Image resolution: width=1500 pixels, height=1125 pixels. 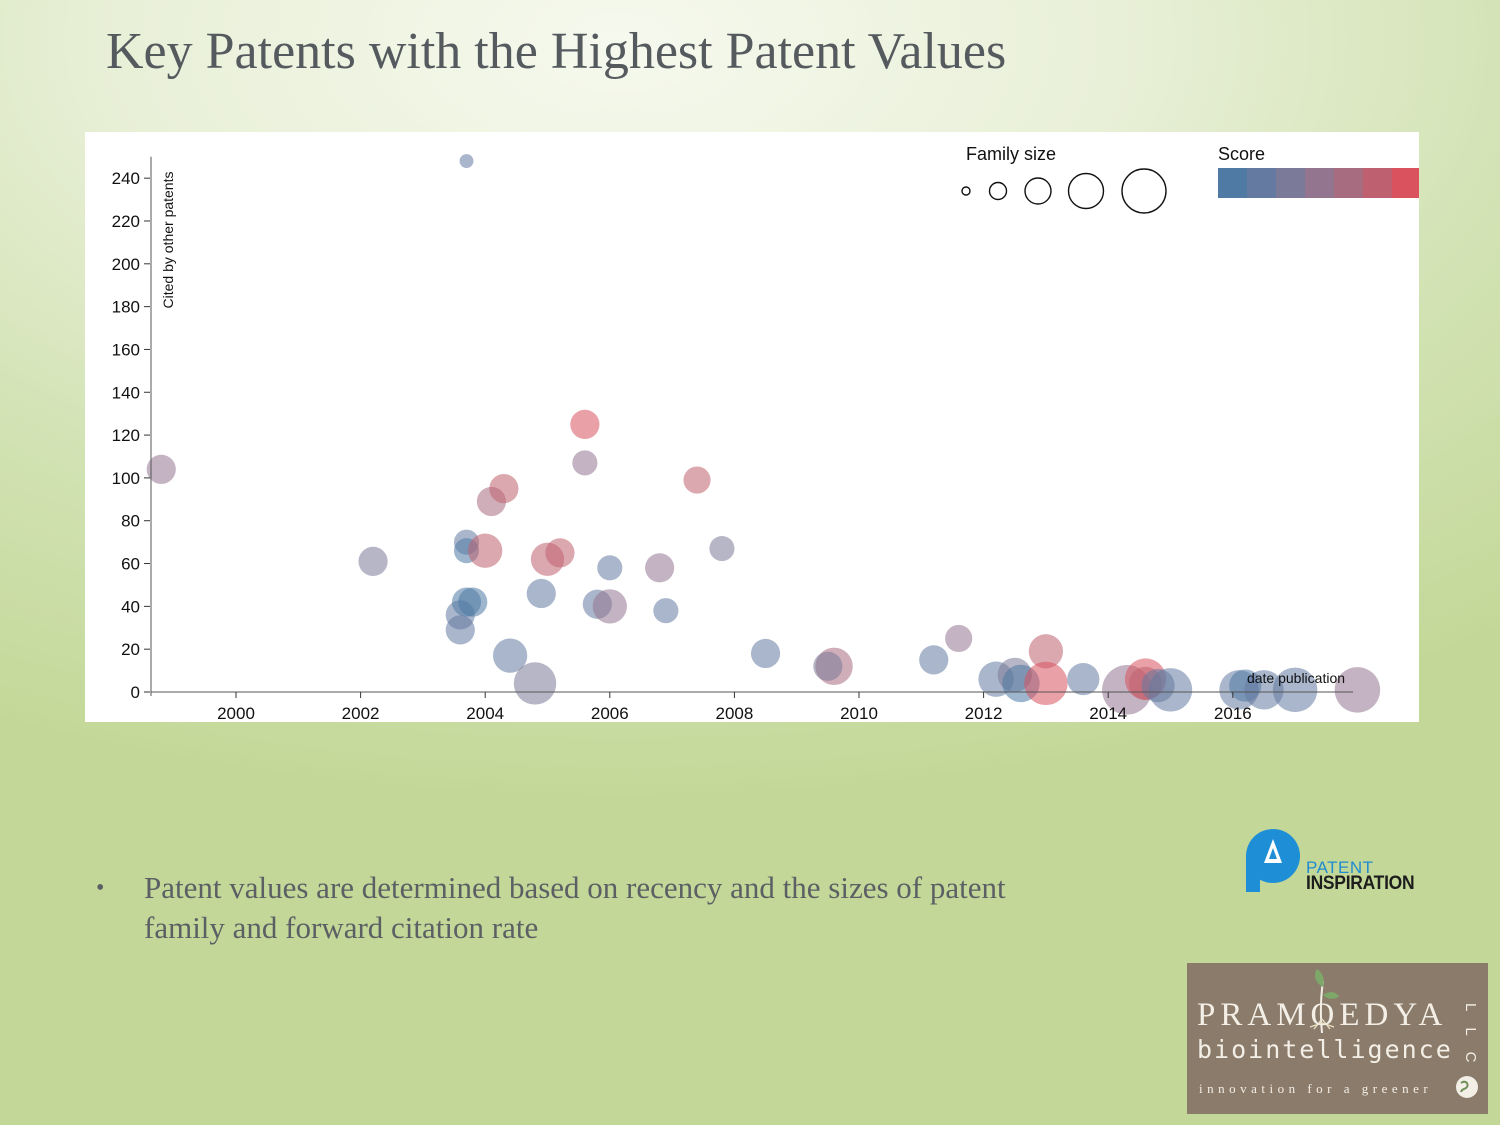 What do you see at coordinates (126, 307) in the screenshot?
I see `y-tick-label: 180` at bounding box center [126, 307].